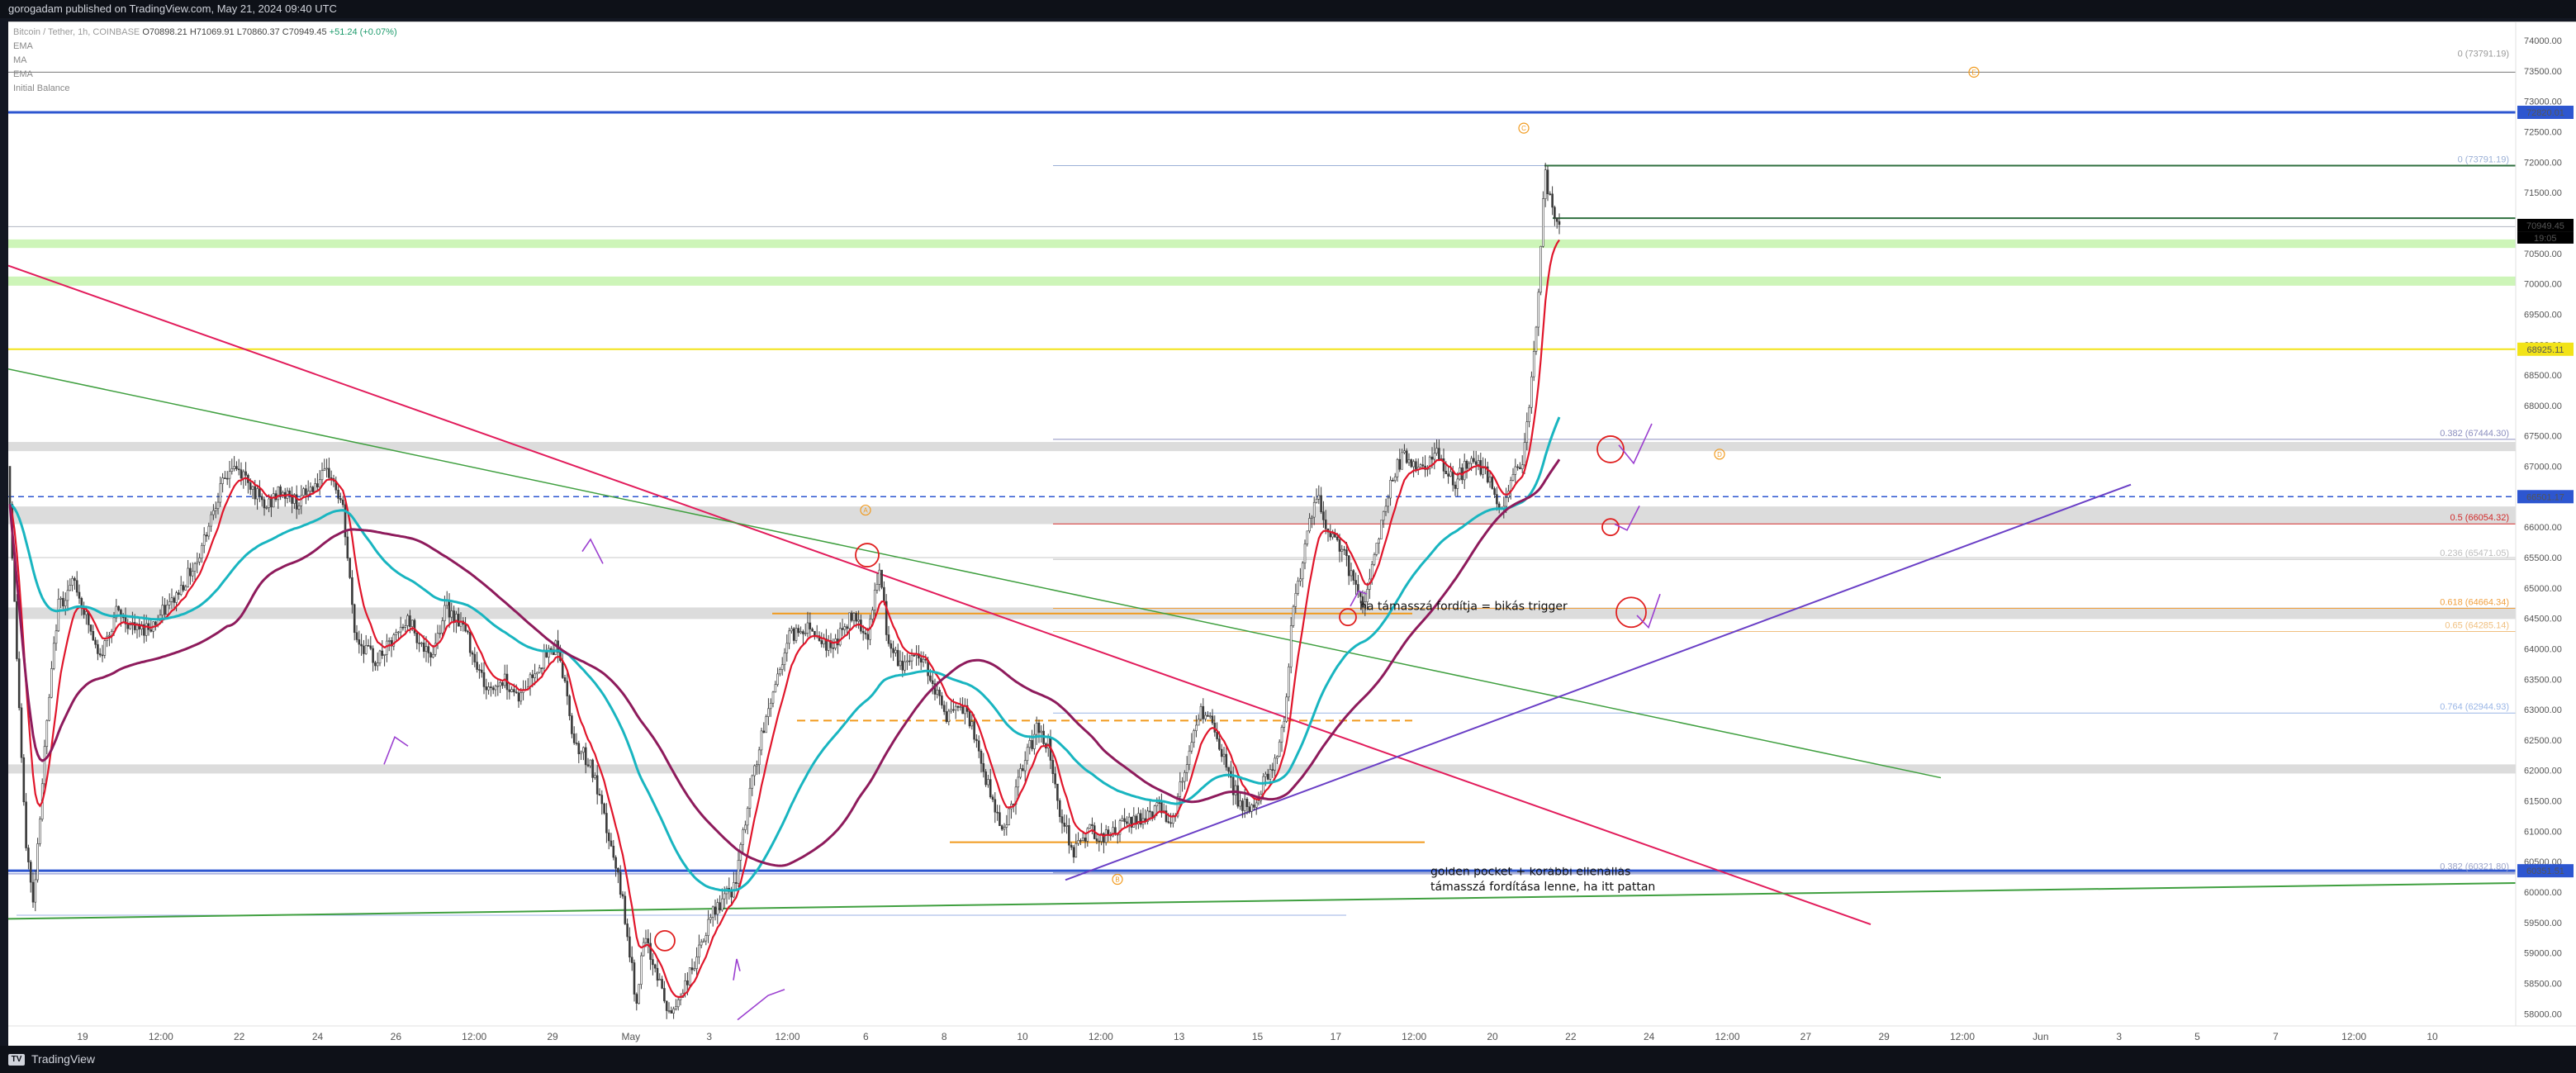  Describe the element at coordinates (23, 74) in the screenshot. I see `legend-indicator-ema-2: EMA` at that location.